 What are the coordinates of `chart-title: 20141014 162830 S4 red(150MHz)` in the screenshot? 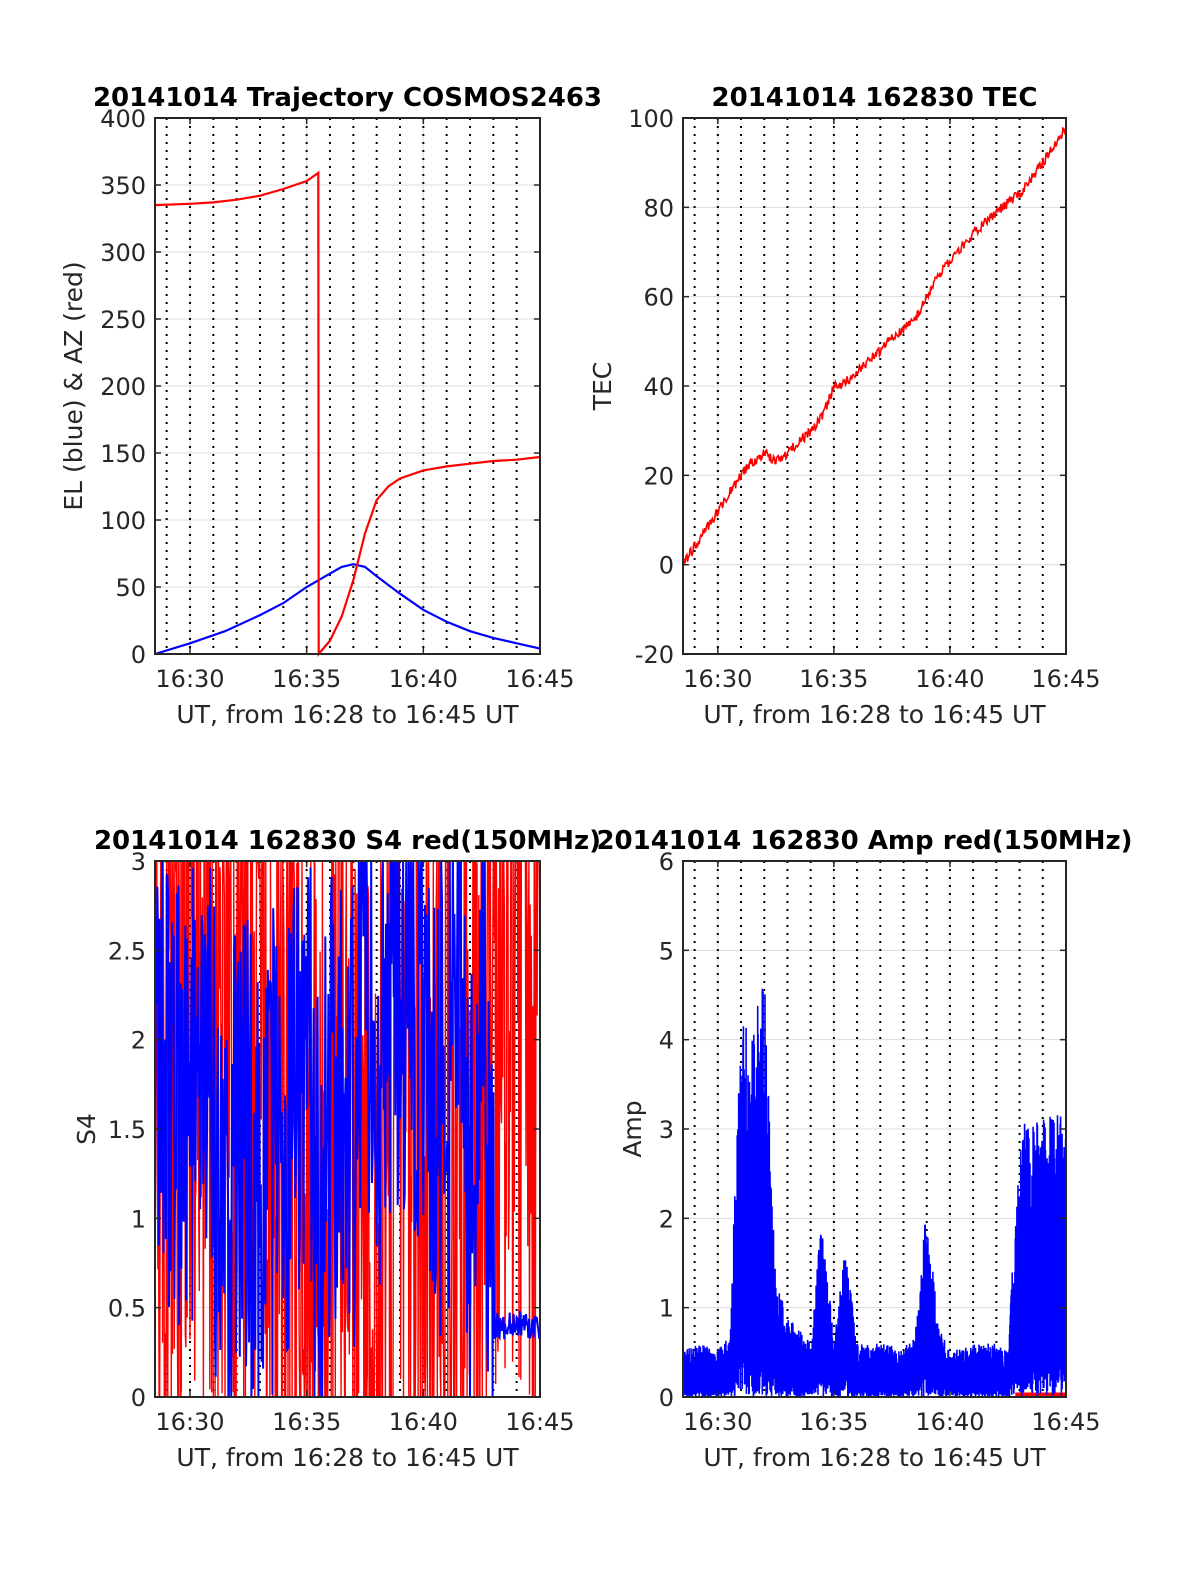 It's located at (347, 841).